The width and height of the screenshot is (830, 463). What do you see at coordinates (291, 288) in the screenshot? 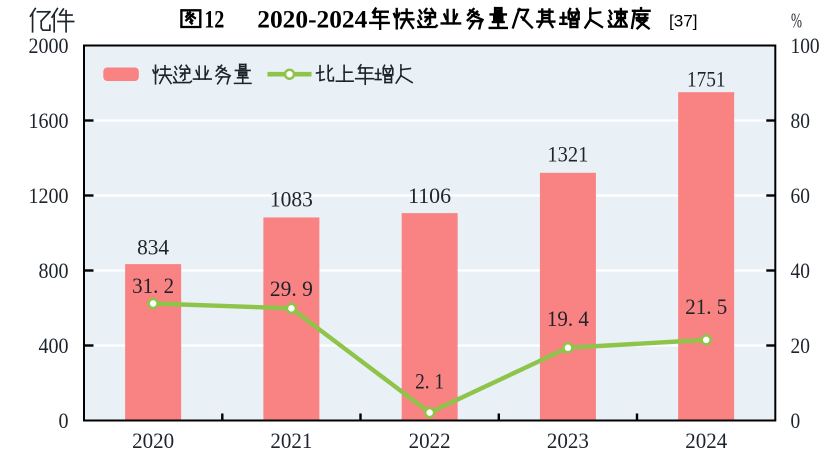
I see `svg-text: 29. 9` at bounding box center [291, 288].